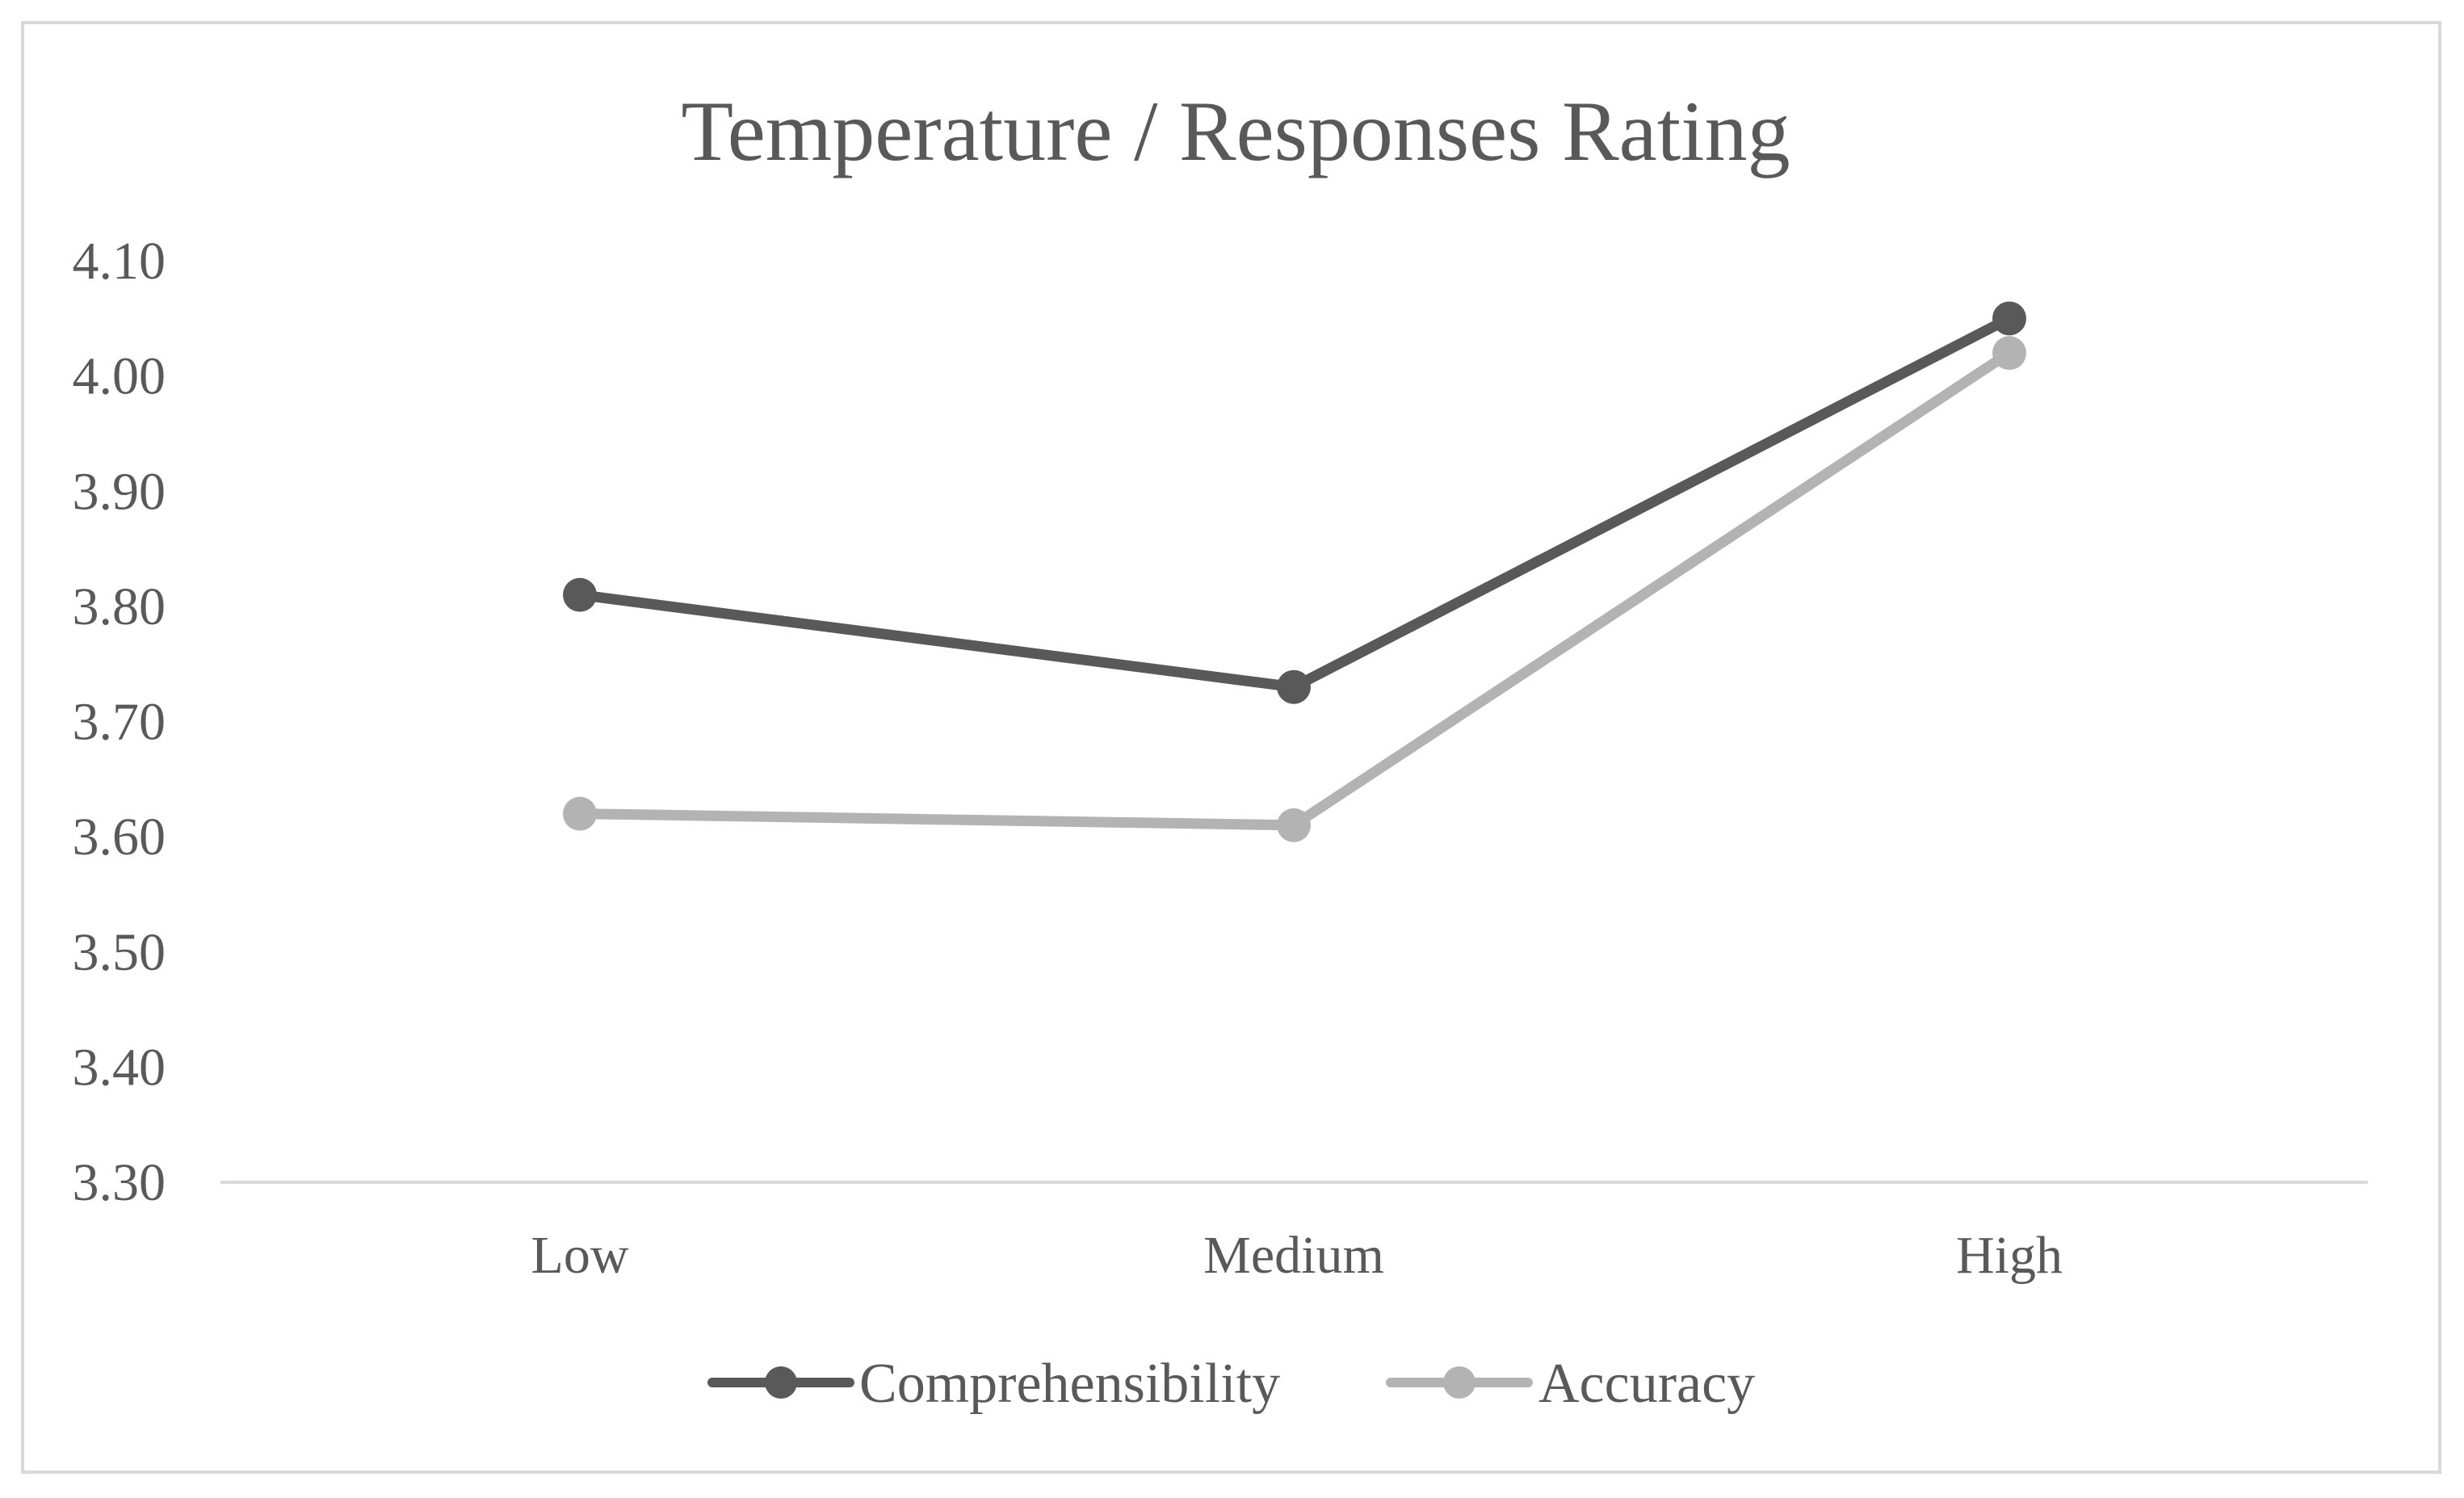 The height and width of the screenshot is (1498, 2464). Describe the element at coordinates (119, 492) in the screenshot. I see `y-tick-label: 3.90` at that location.